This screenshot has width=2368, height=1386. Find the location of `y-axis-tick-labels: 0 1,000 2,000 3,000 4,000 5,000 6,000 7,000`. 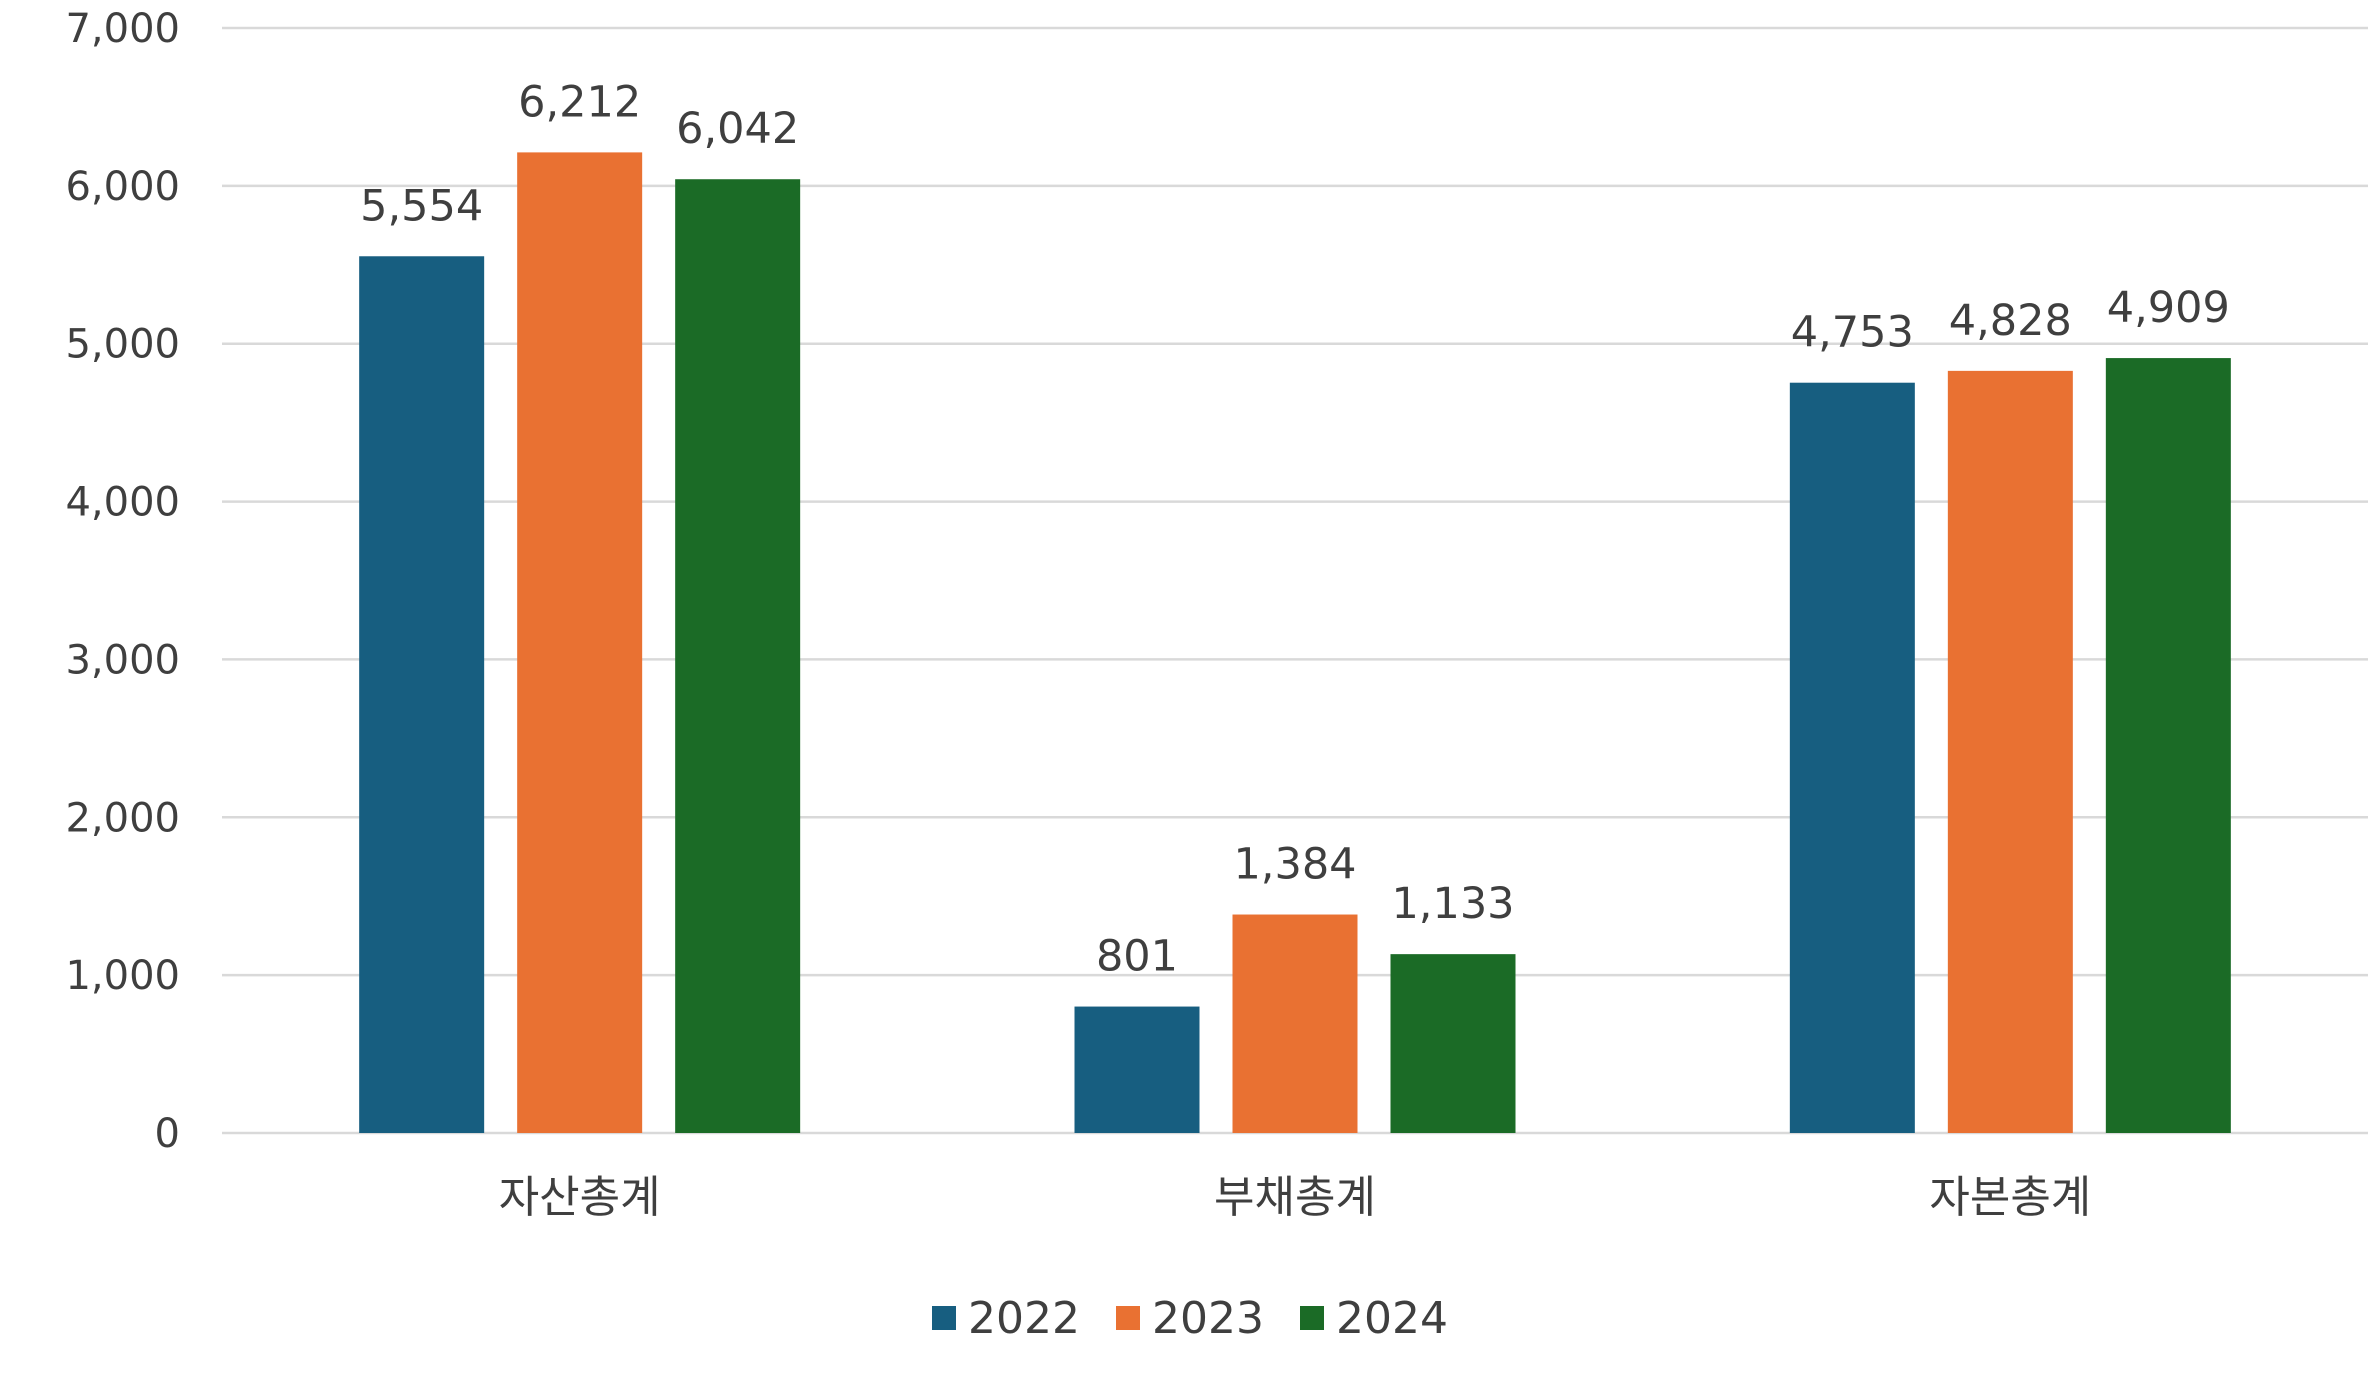

y-axis-tick-labels: 0 1,000 2,000 3,000 4,000 5,000 6,000 7,000 is located at coordinates (122, 581).